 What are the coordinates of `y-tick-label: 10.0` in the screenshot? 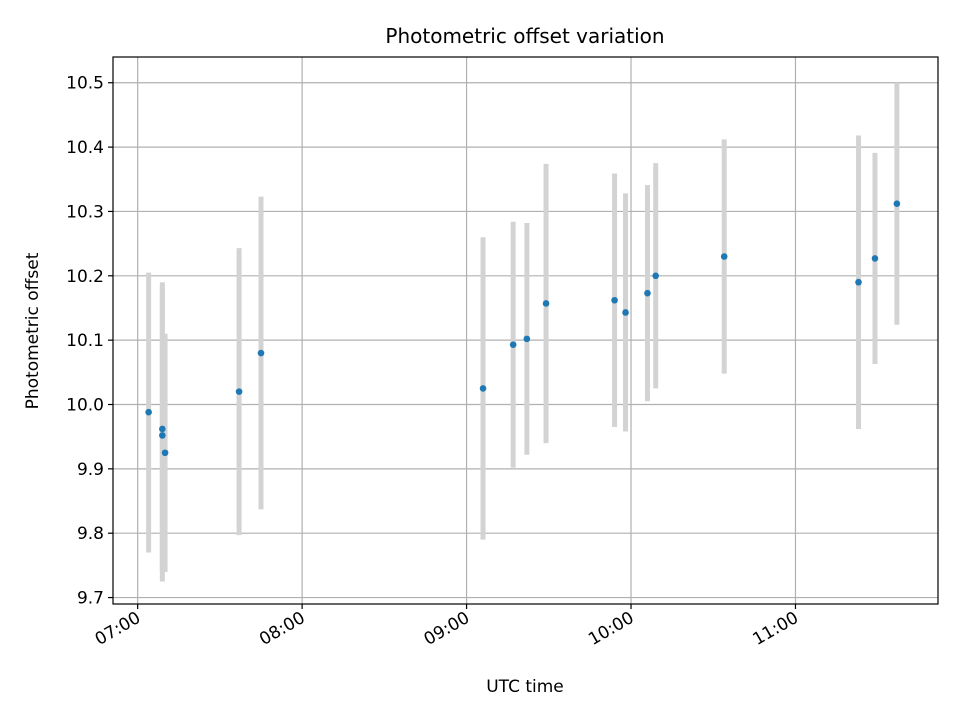 It's located at (85, 406).